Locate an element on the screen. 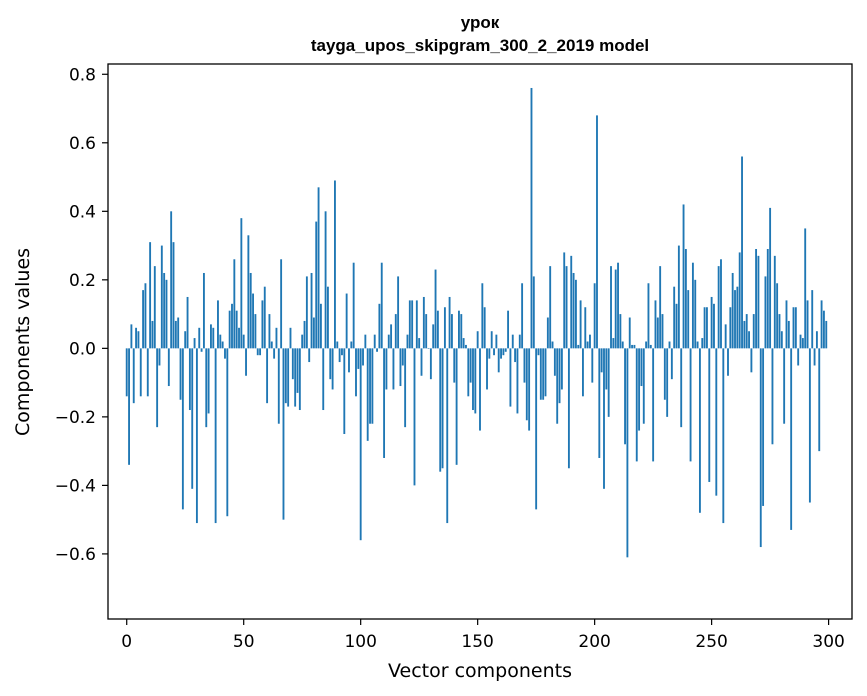  y-axis: −0.6 −0.4 −0.2 0.0 0.2 0.4 0.6 0.8 is located at coordinates (81, 315).